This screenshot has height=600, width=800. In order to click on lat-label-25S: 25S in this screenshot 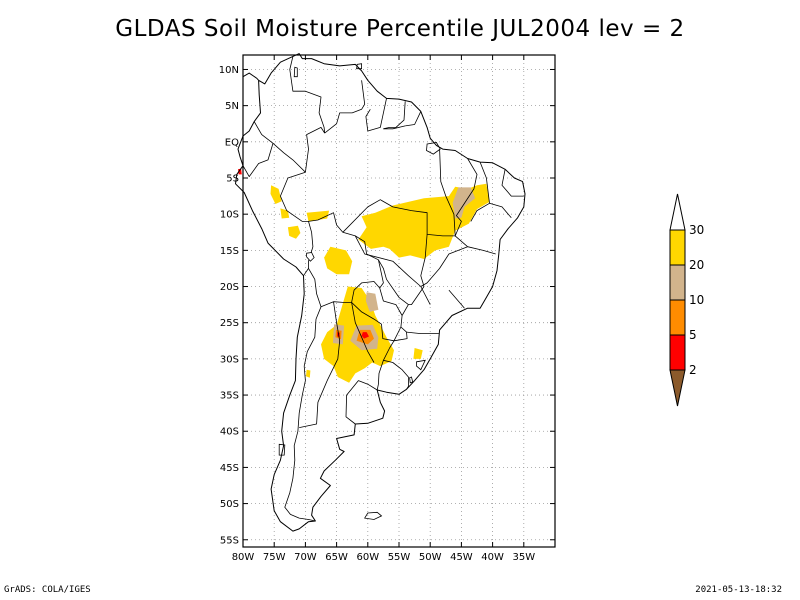, I will do `click(229, 323)`.